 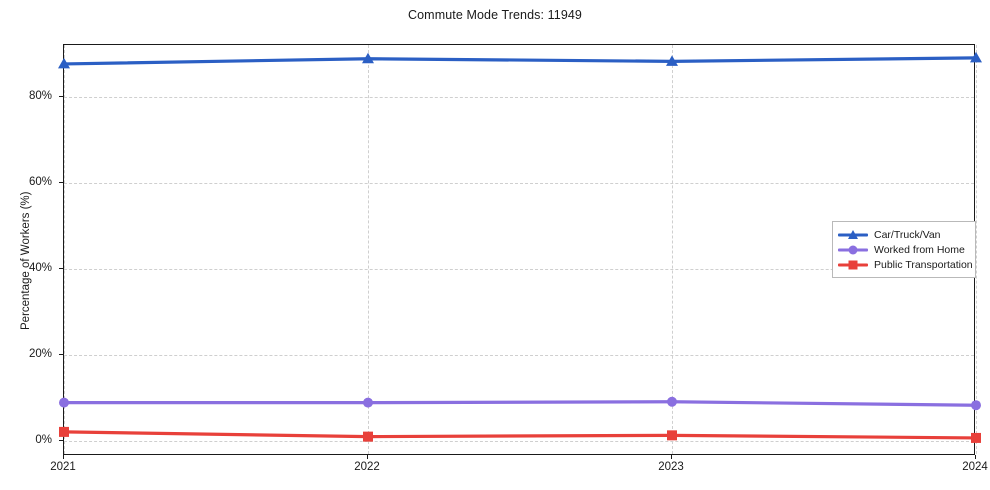 I want to click on legend-label: Car/Truck/Van, so click(x=907, y=234).